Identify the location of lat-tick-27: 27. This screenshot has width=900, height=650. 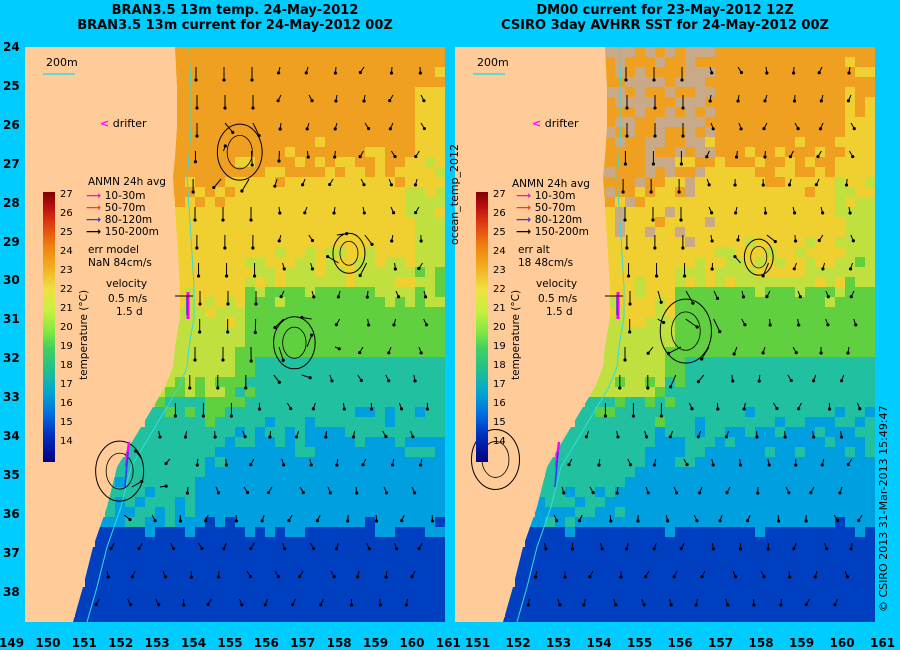
(11, 163).